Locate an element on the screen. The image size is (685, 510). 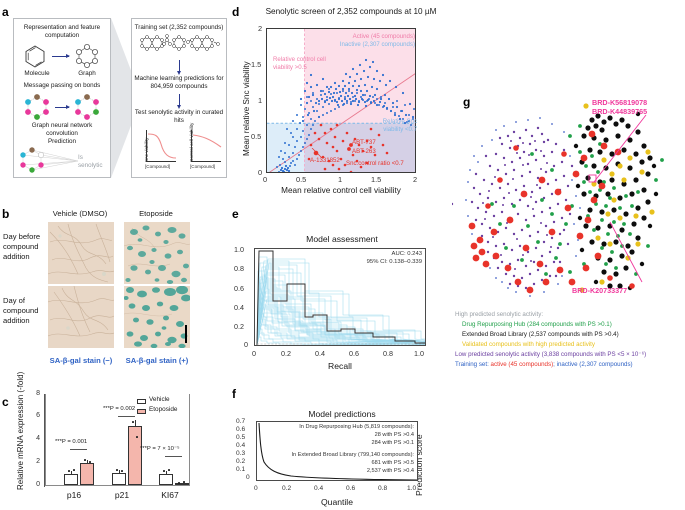
annotation-broad-ps04: 2,537 with PS >0.4 is located at coordinates (390, 471).